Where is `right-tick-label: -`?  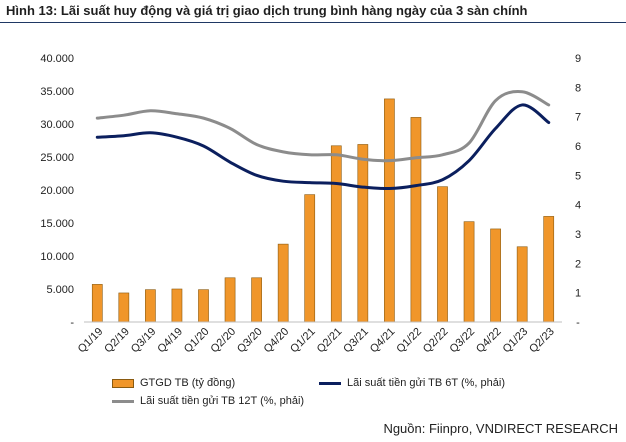
right-tick-label: - is located at coordinates (578, 323).